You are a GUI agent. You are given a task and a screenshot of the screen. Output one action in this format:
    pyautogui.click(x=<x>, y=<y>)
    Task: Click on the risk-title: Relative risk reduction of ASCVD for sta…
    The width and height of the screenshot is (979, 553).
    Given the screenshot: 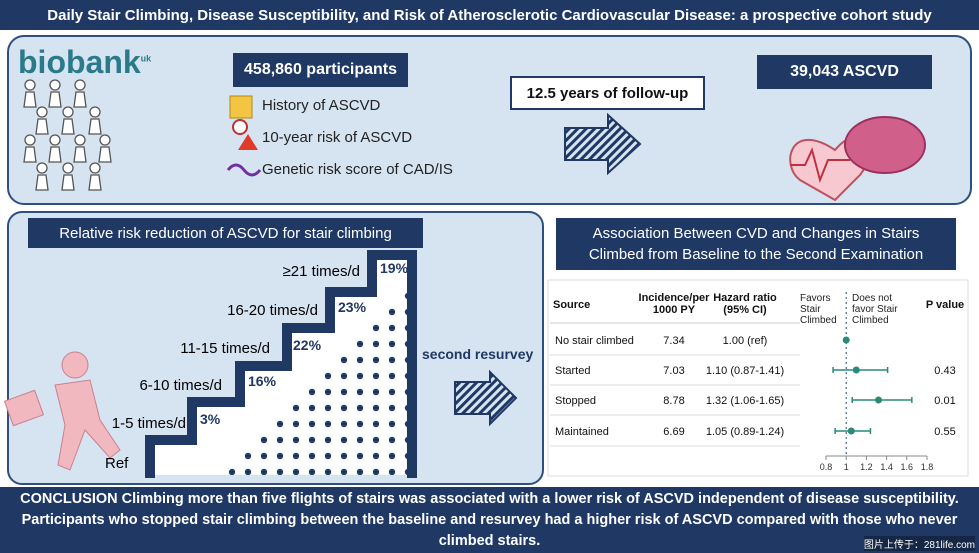 What is the action you would take?
    pyautogui.click(x=225, y=233)
    